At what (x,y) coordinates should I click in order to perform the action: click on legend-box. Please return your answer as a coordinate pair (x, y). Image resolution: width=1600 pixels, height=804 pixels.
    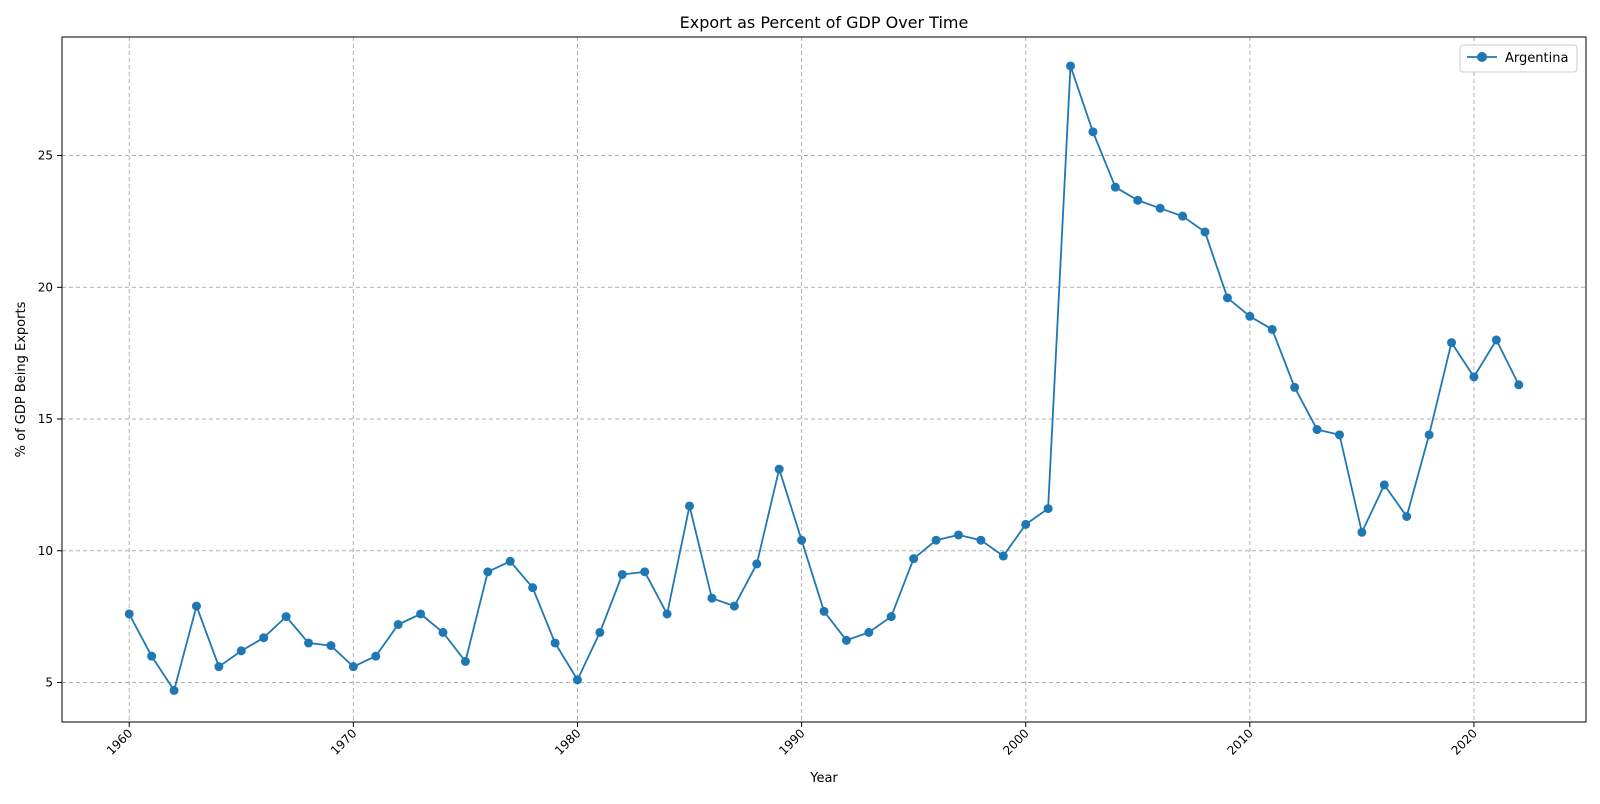
    Looking at the image, I should click on (1518, 58).